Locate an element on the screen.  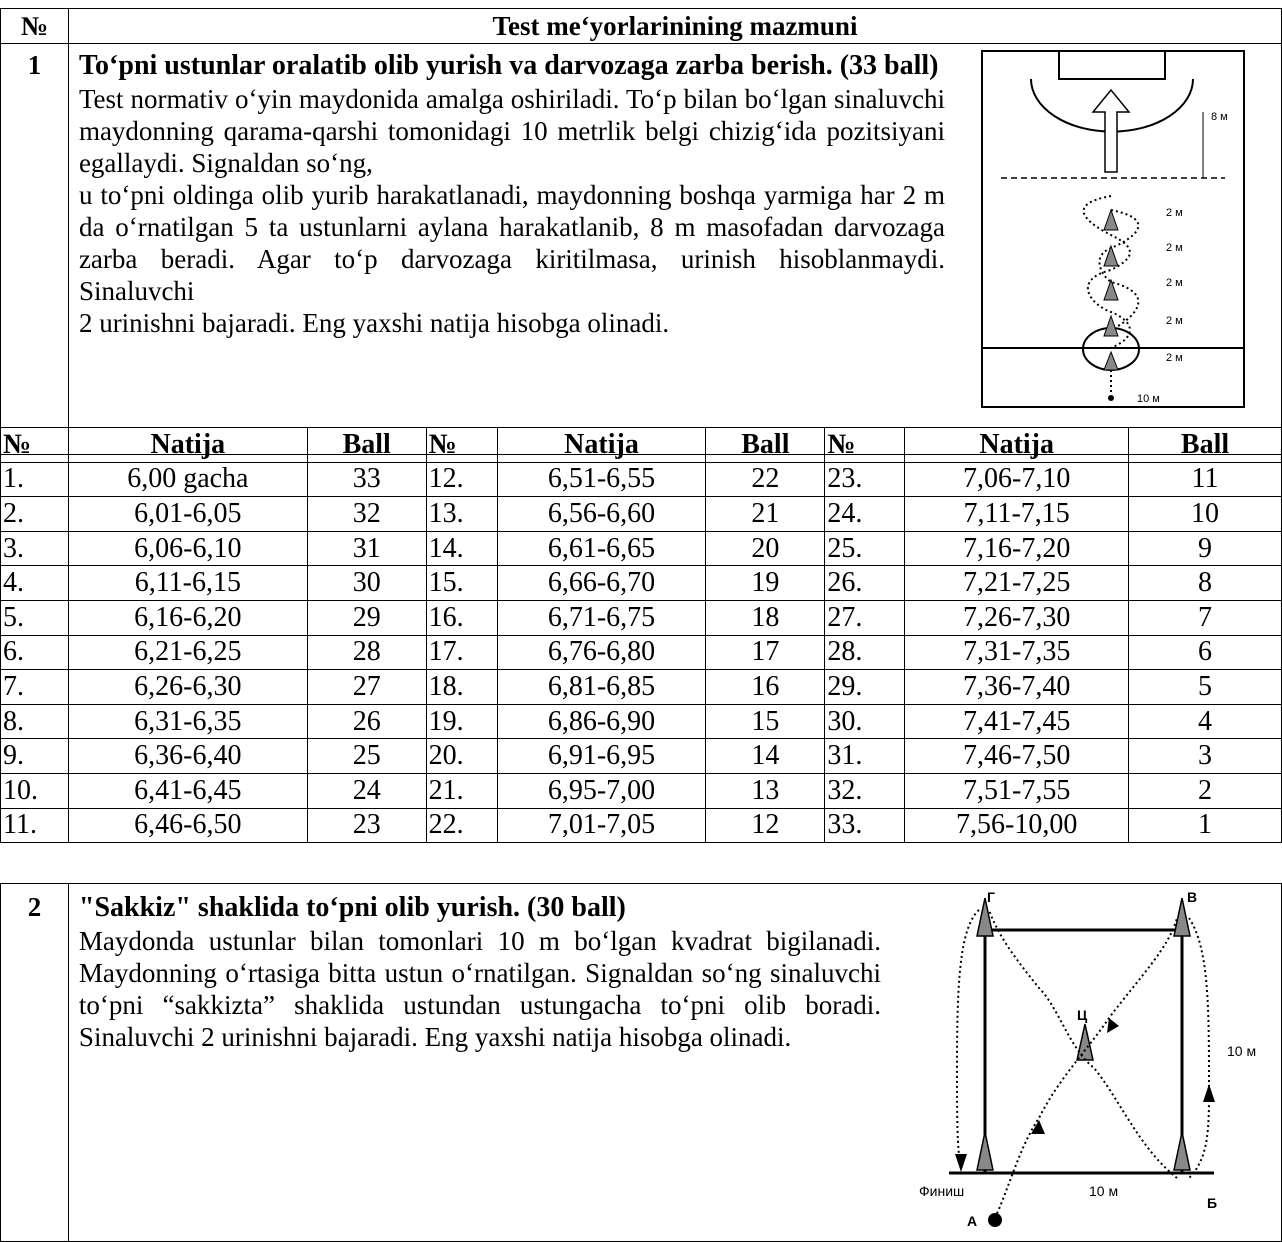
row-result-2: 6,56-6,60 is located at coordinates (601, 514).